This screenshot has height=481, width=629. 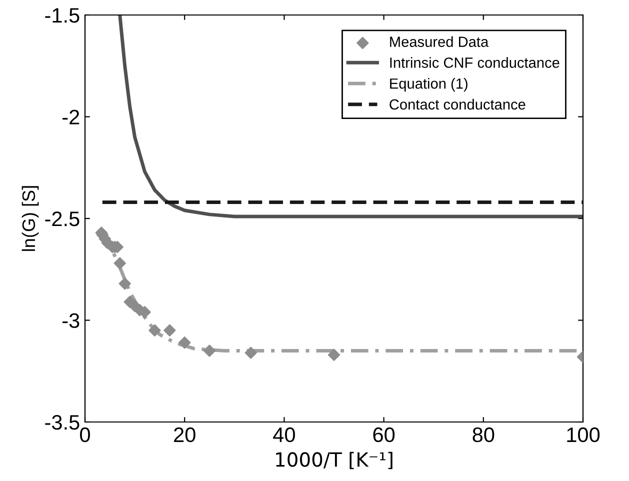 I want to click on legend-label: Intrinsic CNF conductance, so click(x=475, y=62).